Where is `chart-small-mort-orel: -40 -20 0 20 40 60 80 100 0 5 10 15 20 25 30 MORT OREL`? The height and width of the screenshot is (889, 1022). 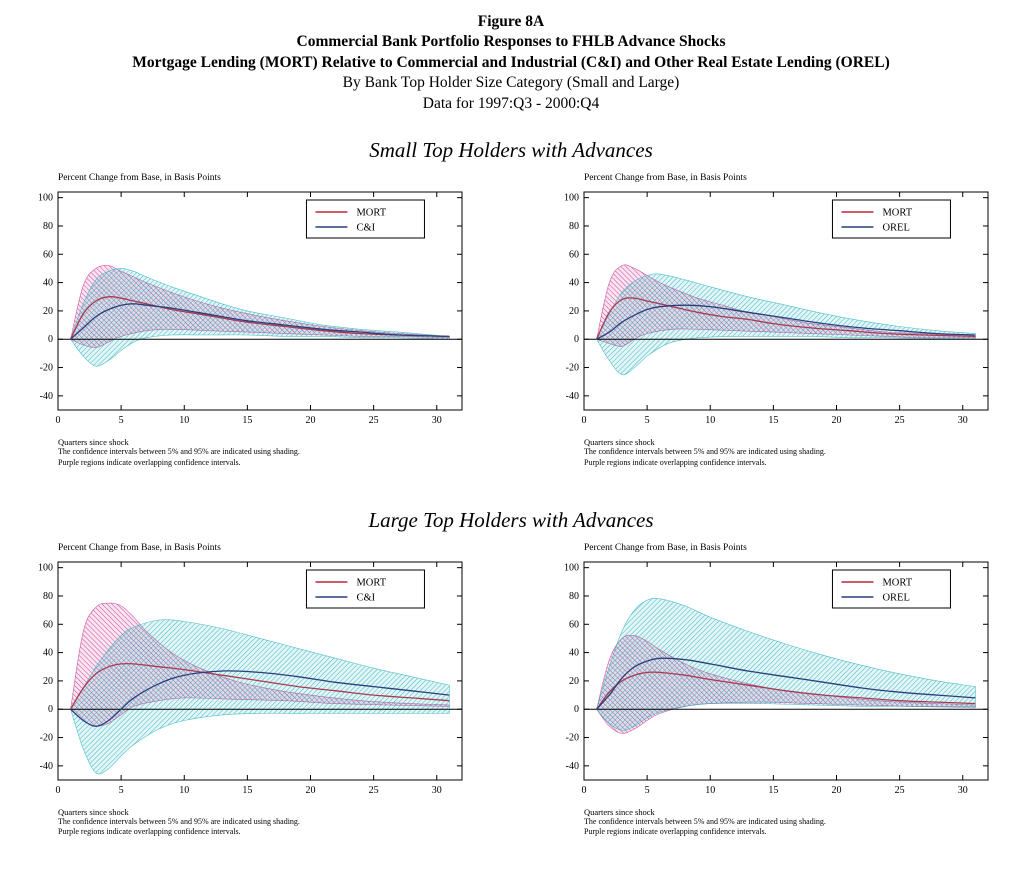 chart-small-mort-orel: -40 -20 0 20 40 60 80 100 0 5 10 15 20 25 30 MORT OREL is located at coordinates (774, 310).